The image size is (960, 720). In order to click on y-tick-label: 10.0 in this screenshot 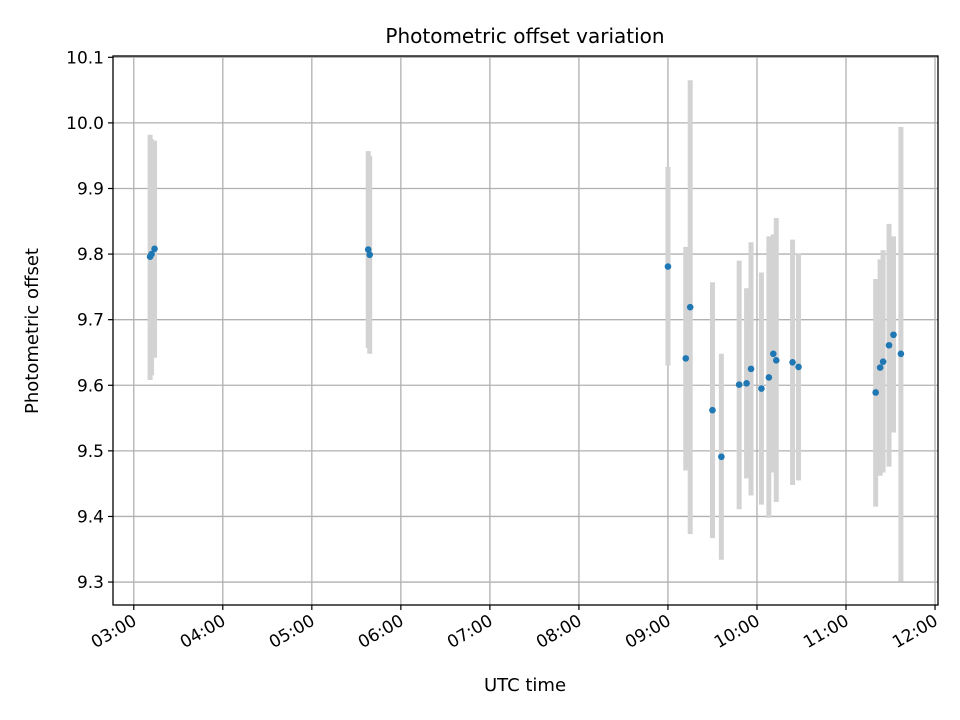, I will do `click(85, 124)`.